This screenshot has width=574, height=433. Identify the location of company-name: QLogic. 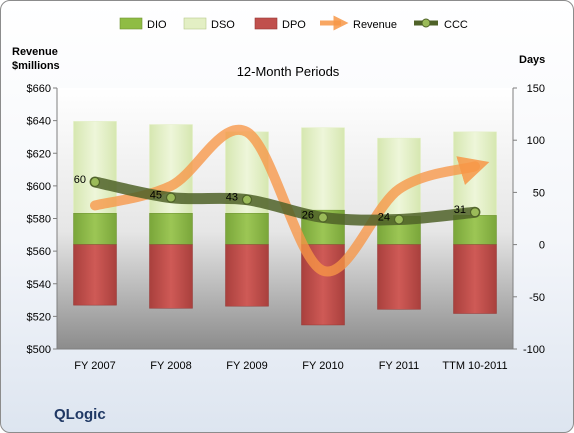
(80, 414).